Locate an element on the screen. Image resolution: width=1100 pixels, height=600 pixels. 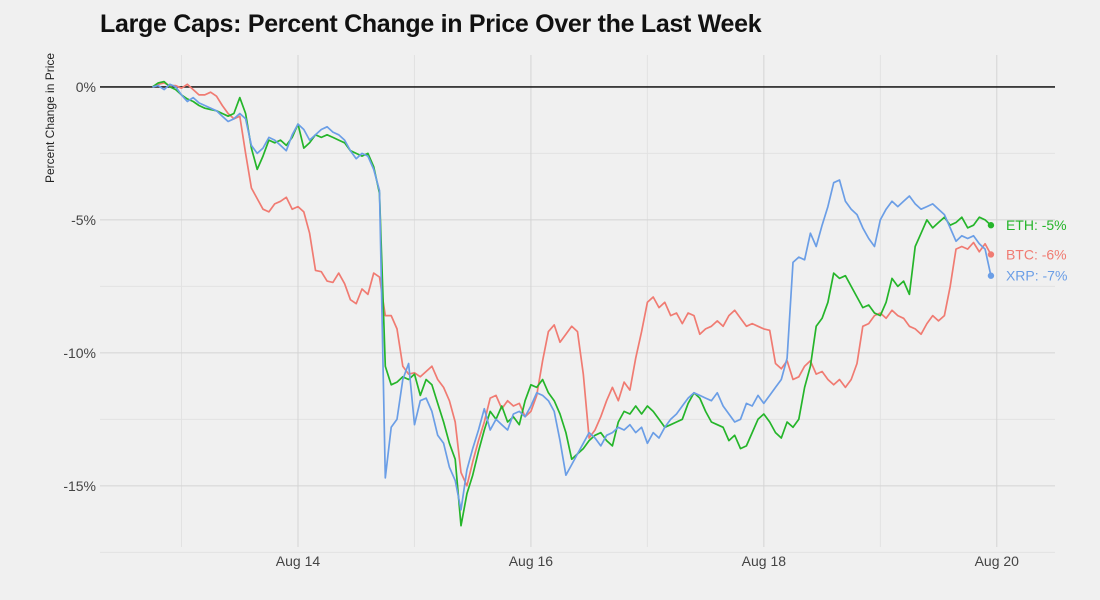
x-tick-label: Aug 18 is located at coordinates (764, 561).